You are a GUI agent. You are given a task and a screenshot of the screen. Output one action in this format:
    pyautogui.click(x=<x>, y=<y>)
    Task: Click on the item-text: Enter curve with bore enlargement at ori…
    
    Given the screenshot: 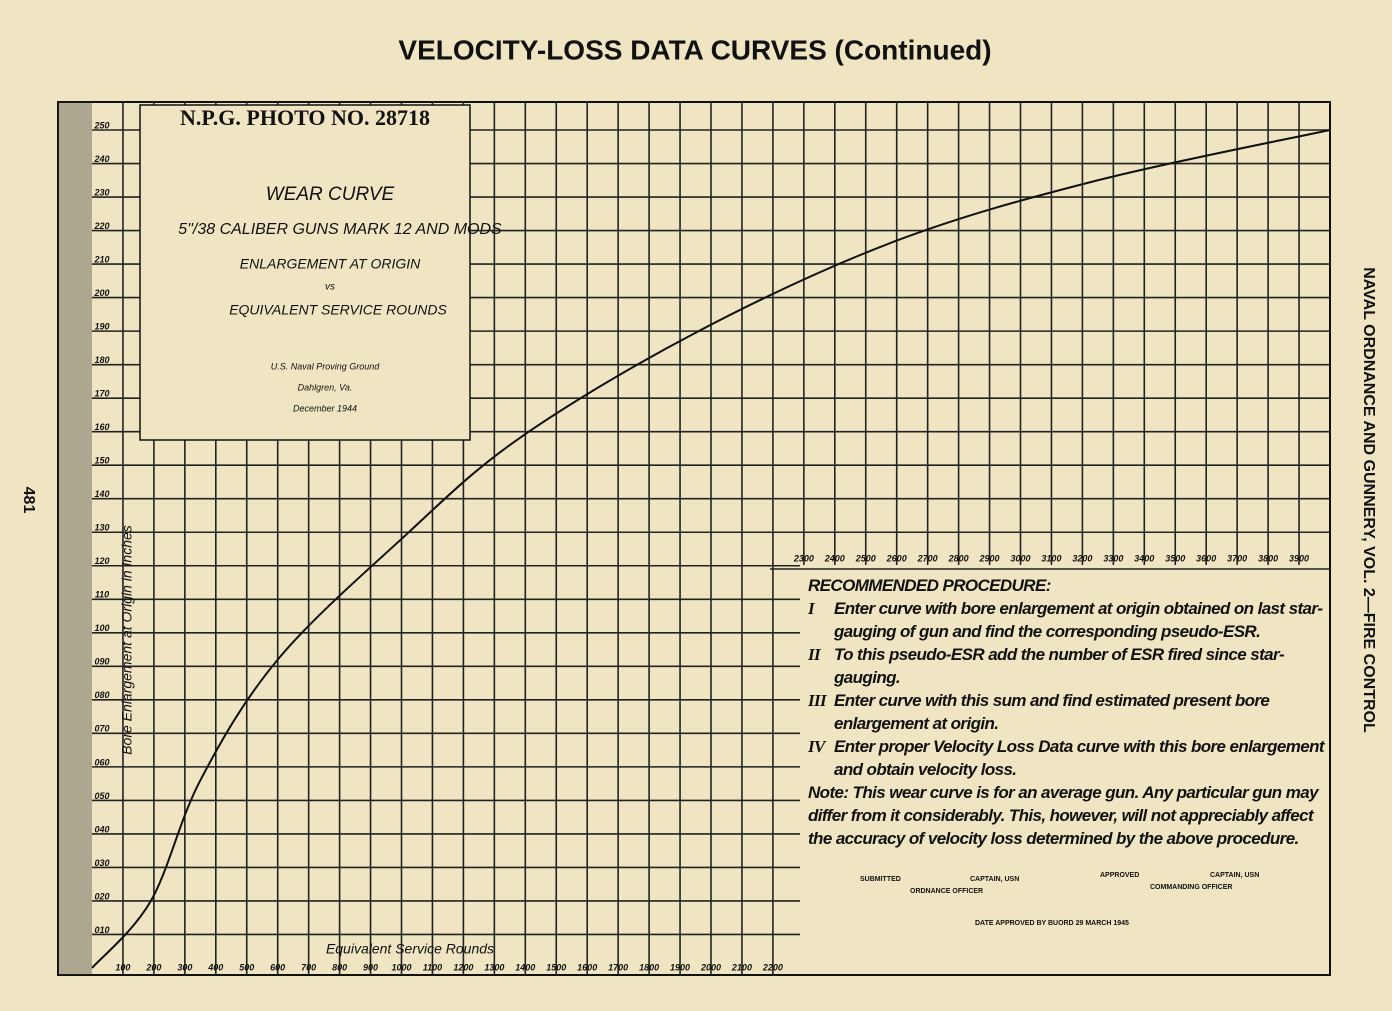 What is the action you would take?
    pyautogui.click(x=1078, y=620)
    